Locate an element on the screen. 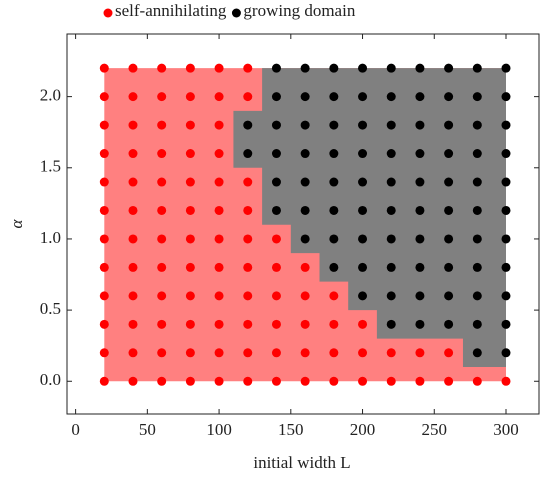 The width and height of the screenshot is (540, 479). x-axis-label: initial width L is located at coordinates (301, 462).